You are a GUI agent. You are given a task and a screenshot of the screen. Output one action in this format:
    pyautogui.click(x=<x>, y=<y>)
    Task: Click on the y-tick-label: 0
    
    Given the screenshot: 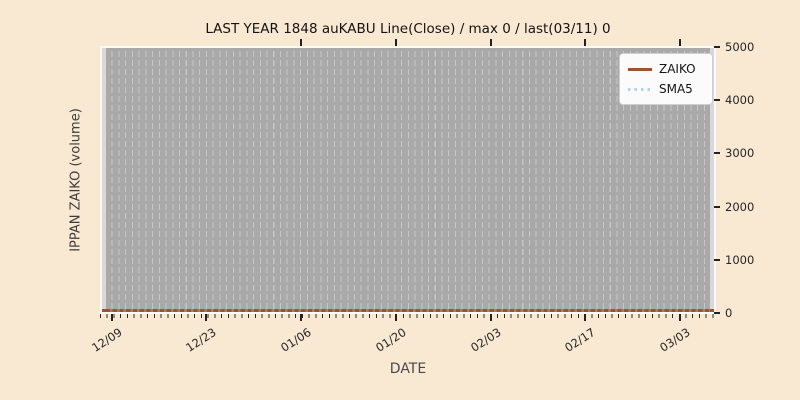 What is the action you would take?
    pyautogui.click(x=729, y=313)
    